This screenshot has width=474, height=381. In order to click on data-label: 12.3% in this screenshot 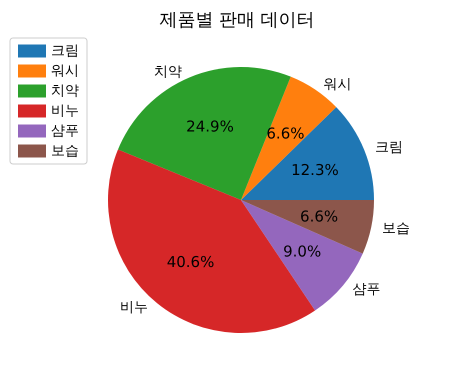, I will do `click(315, 169)`.